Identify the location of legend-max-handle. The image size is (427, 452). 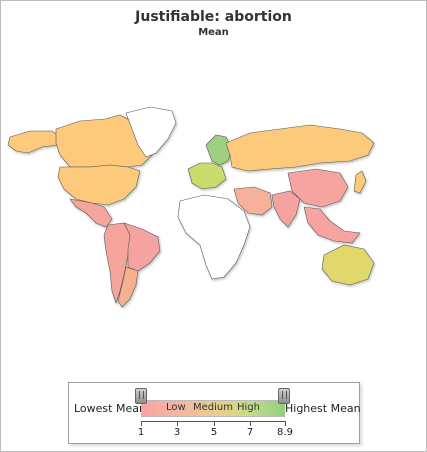
(284, 396).